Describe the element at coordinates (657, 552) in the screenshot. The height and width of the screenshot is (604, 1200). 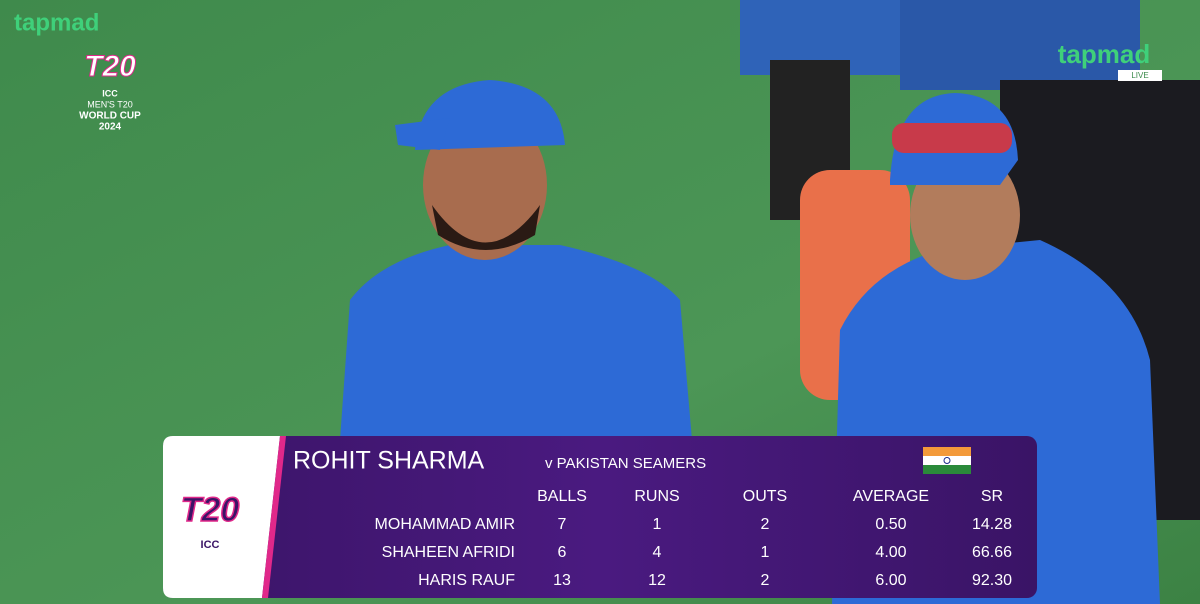
I see `stat-cell: 4` at that location.